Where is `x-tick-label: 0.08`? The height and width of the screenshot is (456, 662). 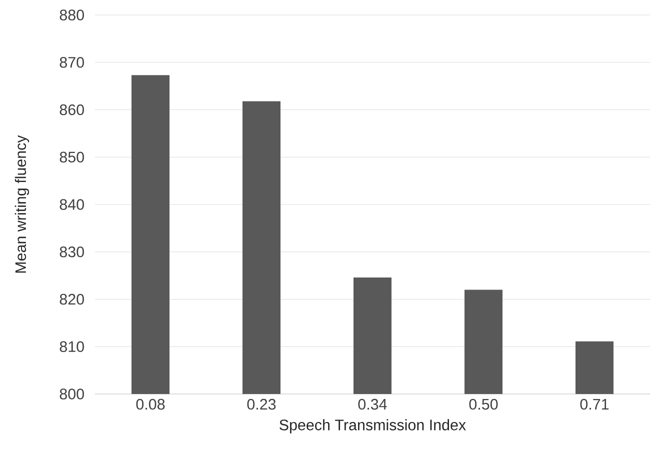
x-tick-label: 0.08 is located at coordinates (150, 404).